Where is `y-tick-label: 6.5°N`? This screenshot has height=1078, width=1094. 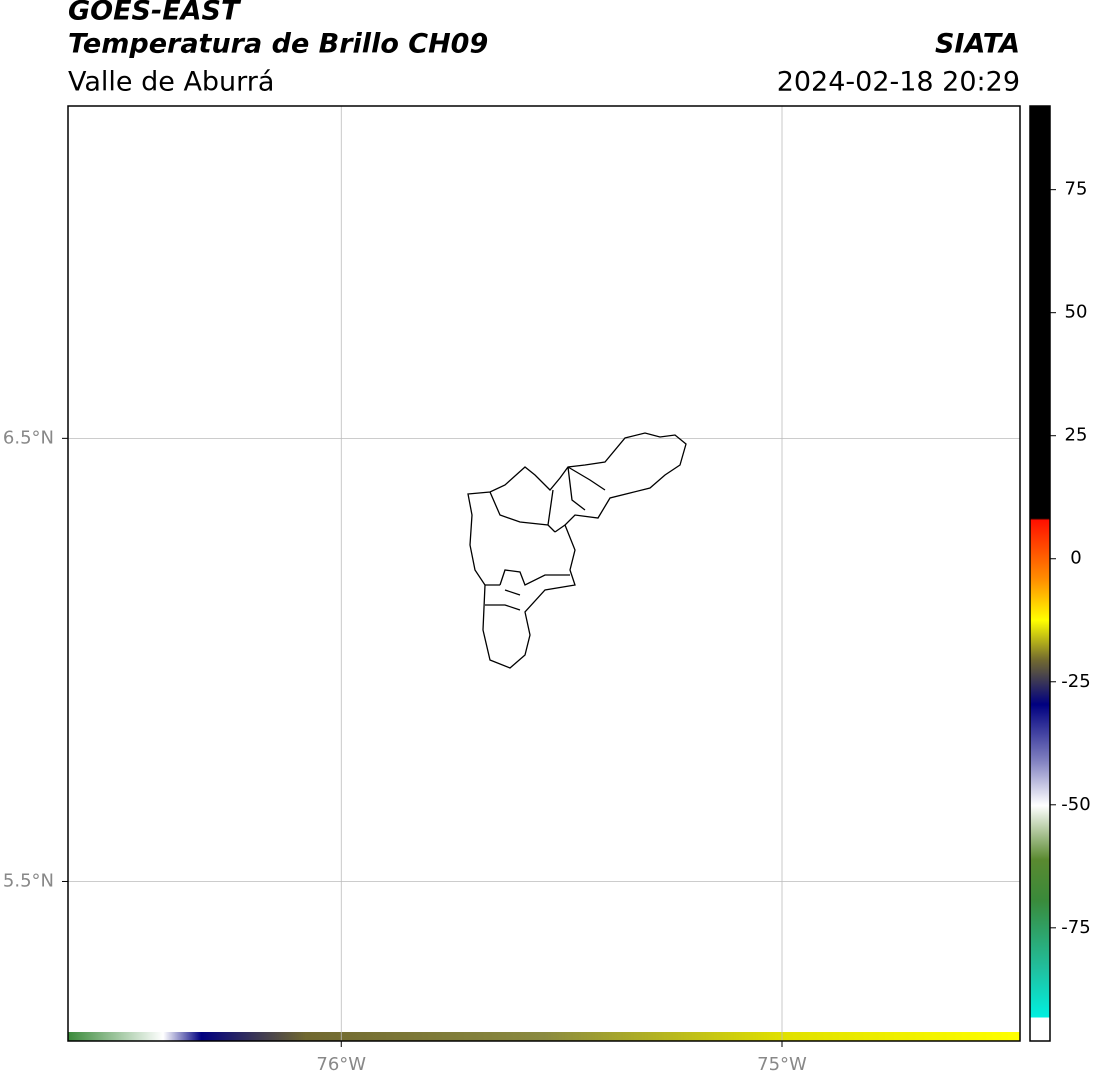
y-tick-label: 6.5°N is located at coordinates (28, 437).